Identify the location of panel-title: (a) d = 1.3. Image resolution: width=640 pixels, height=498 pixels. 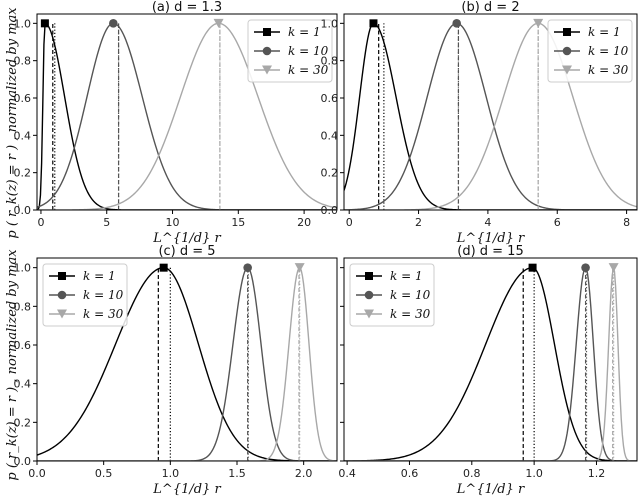
(187, 7).